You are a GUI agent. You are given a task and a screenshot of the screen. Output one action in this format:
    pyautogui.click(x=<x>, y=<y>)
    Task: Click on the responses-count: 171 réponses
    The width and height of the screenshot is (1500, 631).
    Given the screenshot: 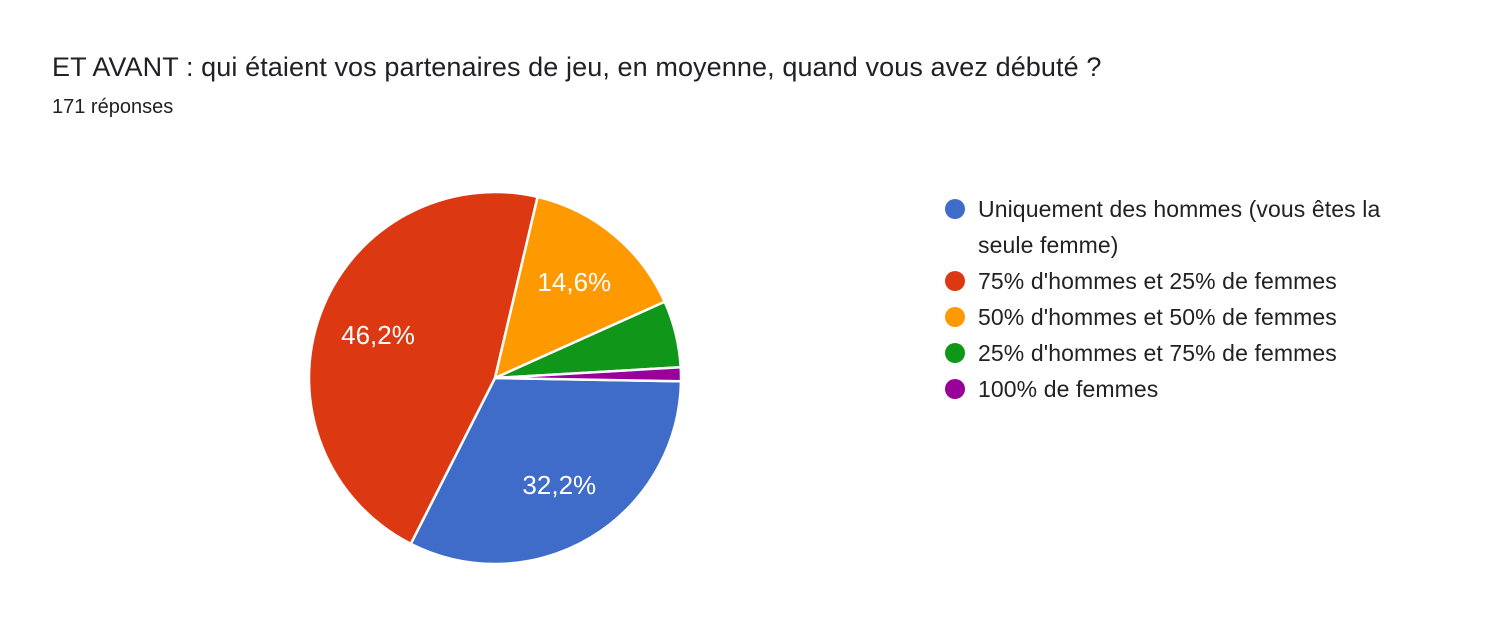 What is the action you would take?
    pyautogui.click(x=113, y=107)
    